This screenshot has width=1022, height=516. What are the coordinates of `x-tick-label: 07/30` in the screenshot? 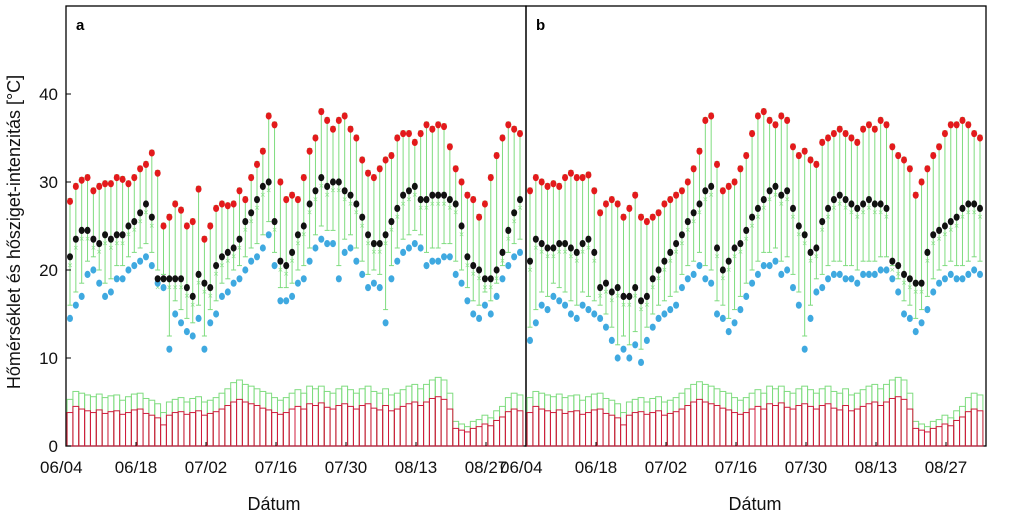 It's located at (346, 467).